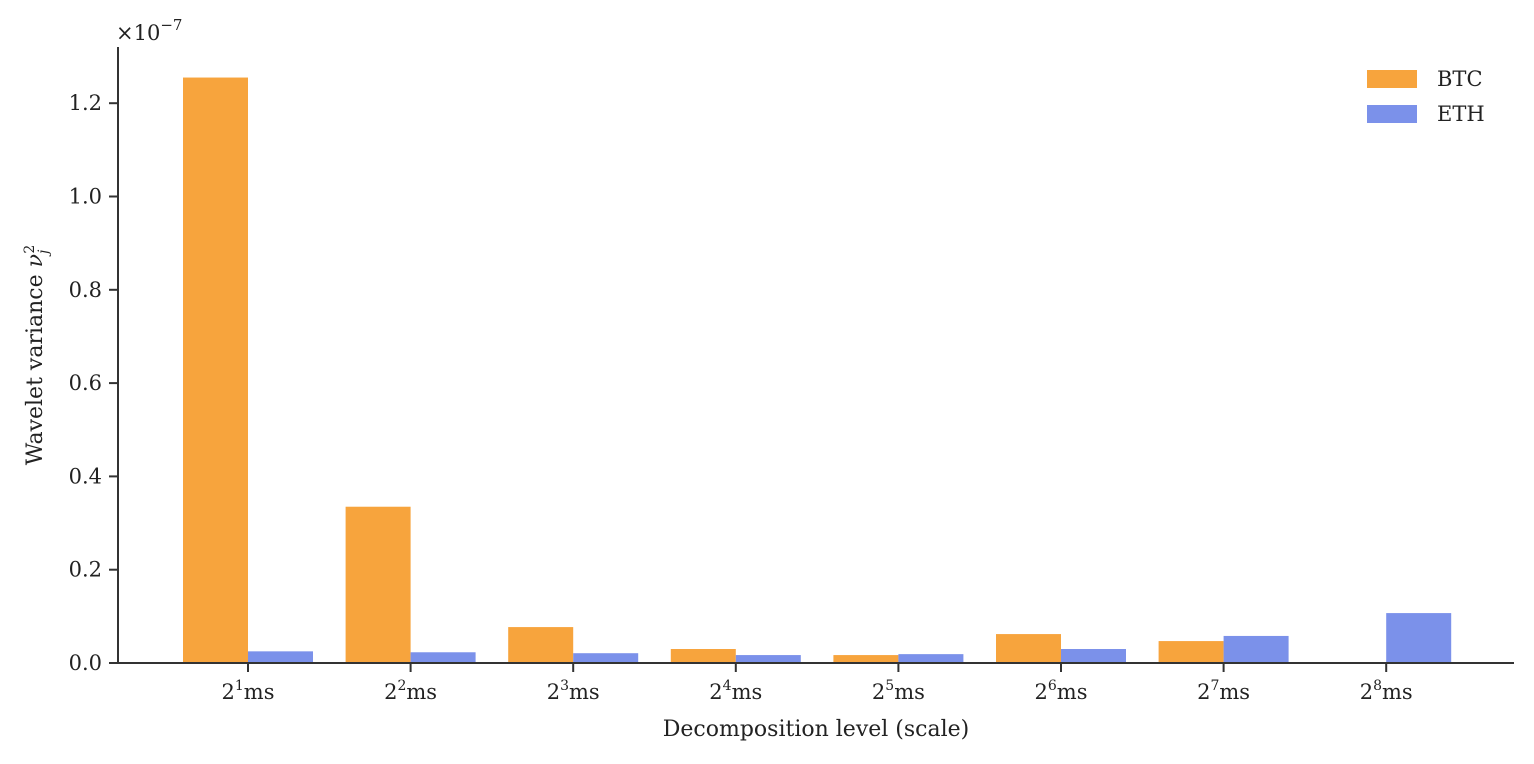 Image resolution: width=1534 pixels, height=764 pixels. I want to click on y-multiplier-label: ×10⁻⁷, so click(149, 30).